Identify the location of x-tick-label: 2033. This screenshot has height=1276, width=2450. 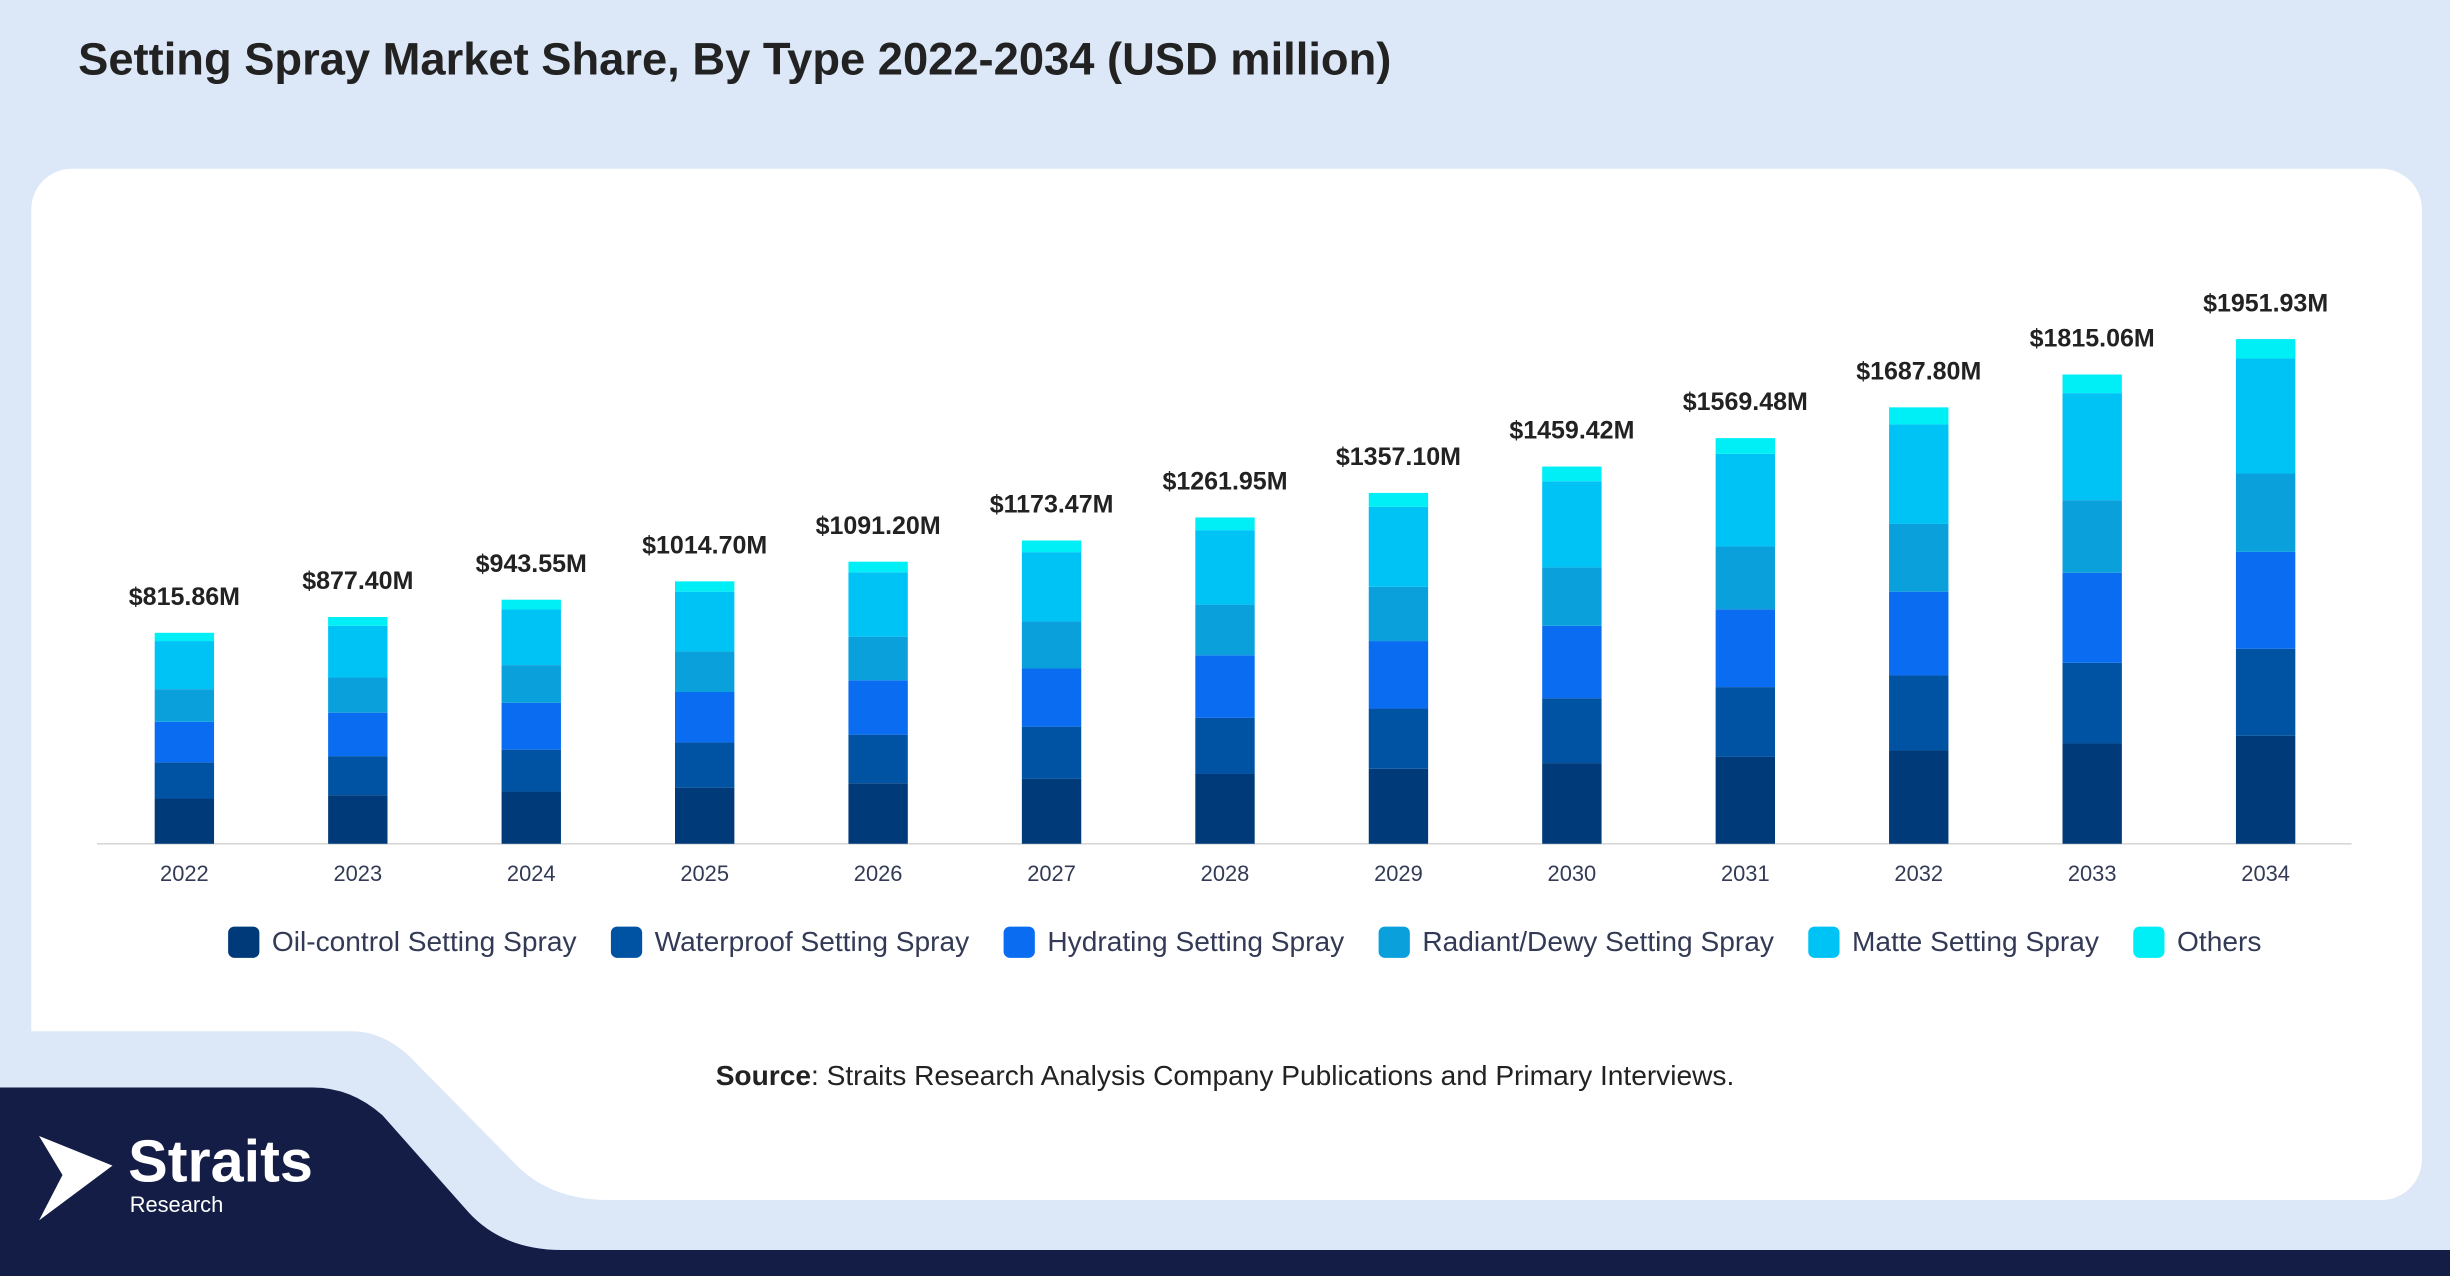
(2092, 873).